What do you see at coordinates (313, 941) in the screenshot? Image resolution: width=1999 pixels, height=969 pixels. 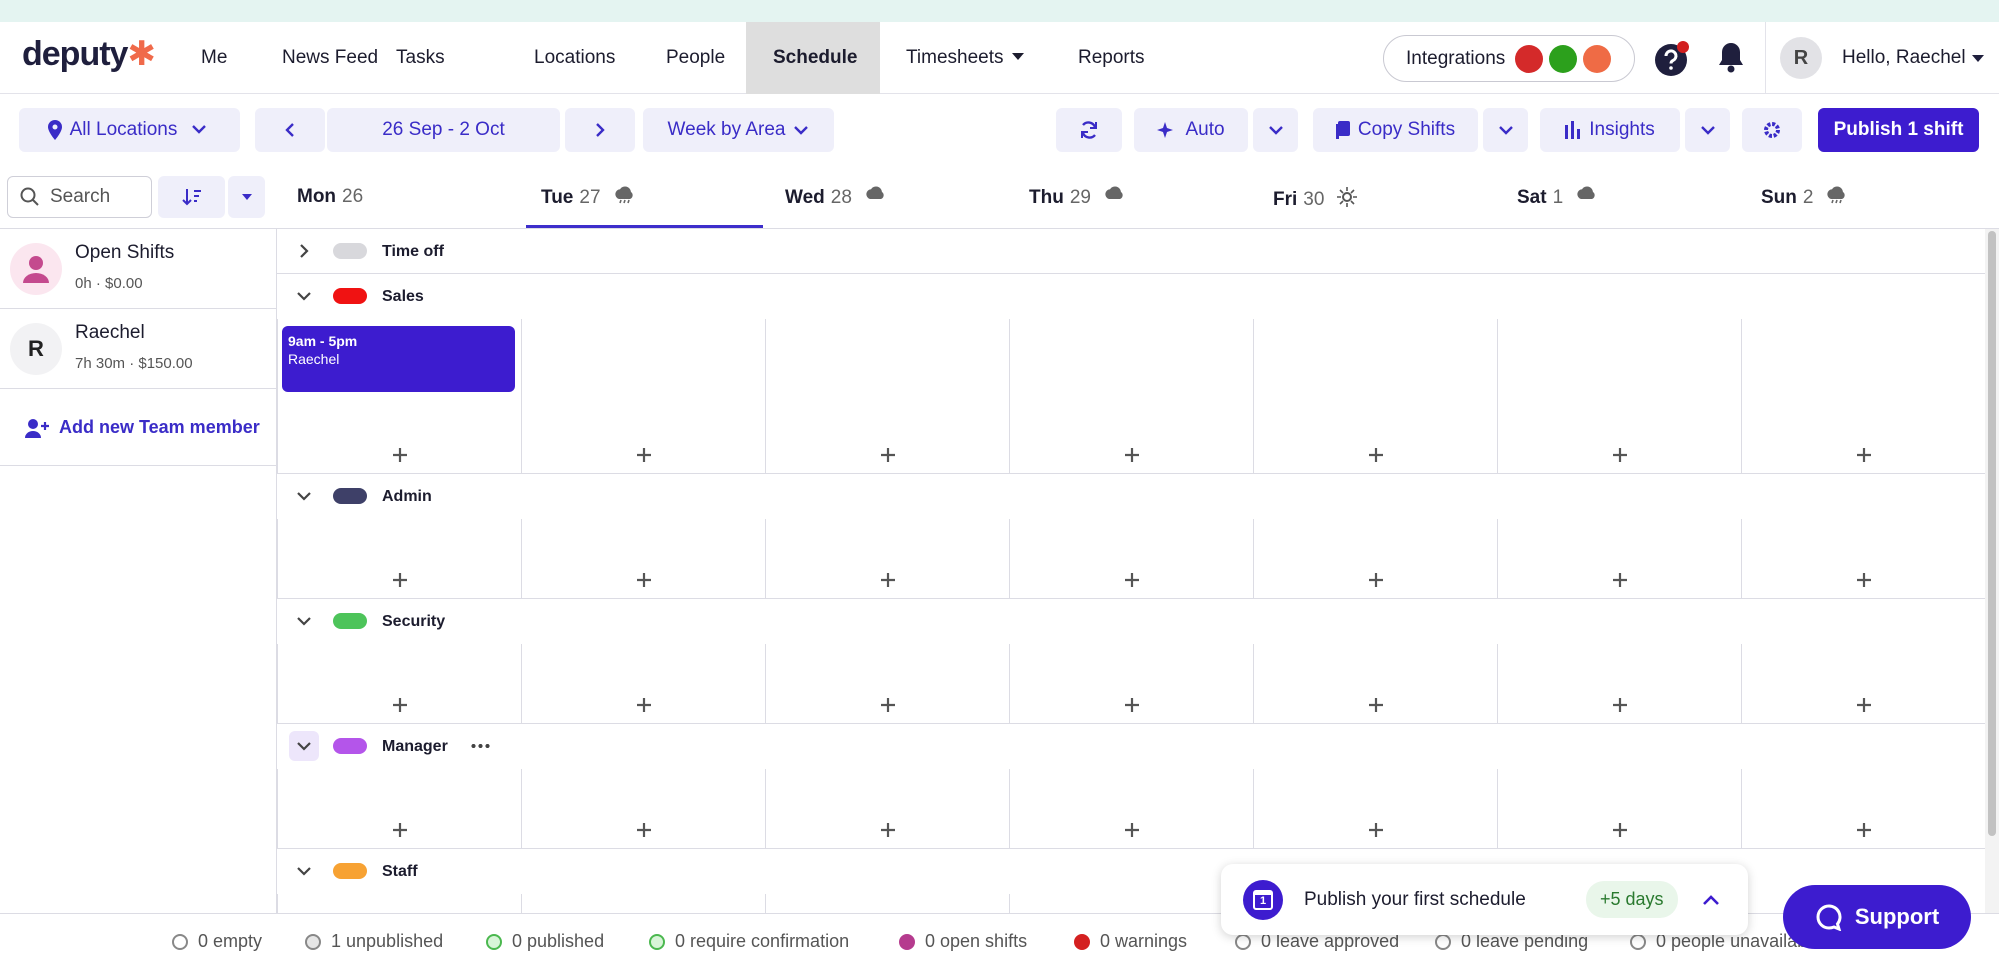 I see `status-dot` at bounding box center [313, 941].